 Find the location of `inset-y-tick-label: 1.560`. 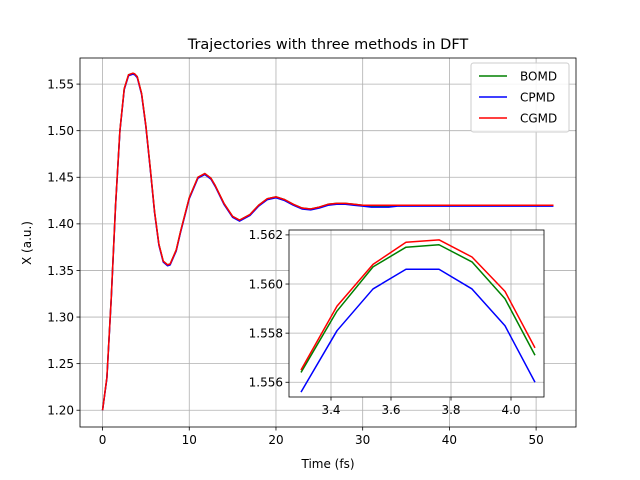

inset-y-tick-label: 1.560 is located at coordinates (266, 284).